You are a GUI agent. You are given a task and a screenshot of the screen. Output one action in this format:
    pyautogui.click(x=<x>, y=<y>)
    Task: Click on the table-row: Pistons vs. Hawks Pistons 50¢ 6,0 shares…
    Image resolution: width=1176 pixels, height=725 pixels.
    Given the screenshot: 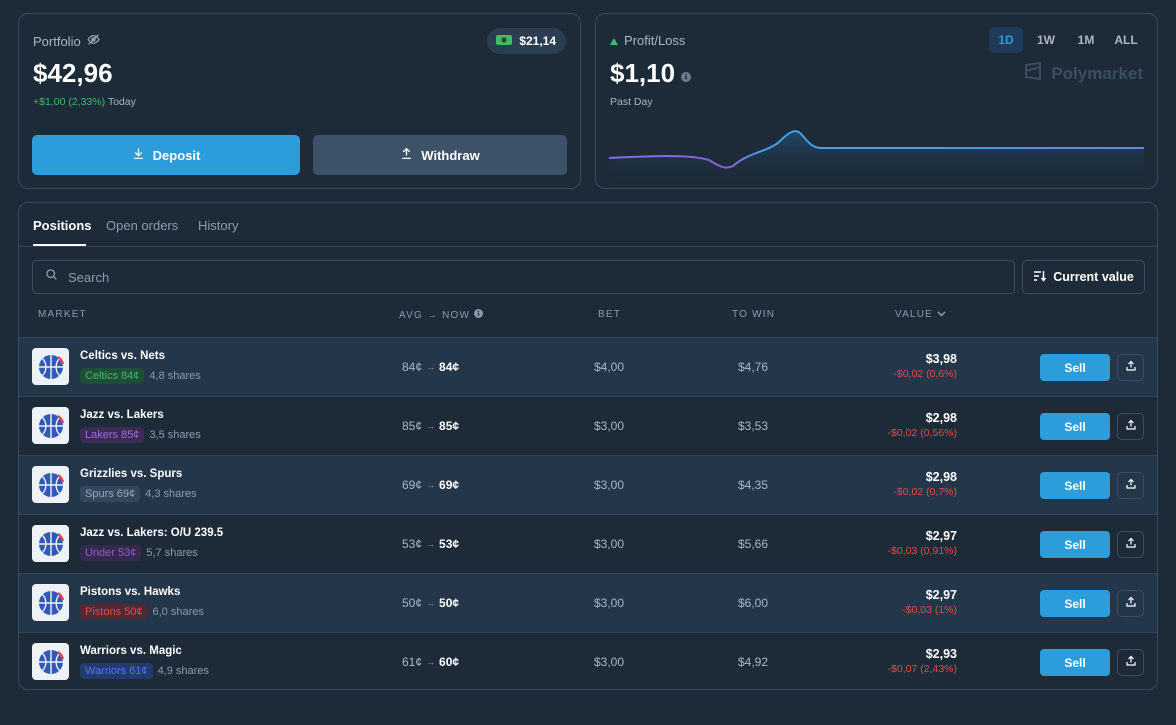 What is the action you would take?
    pyautogui.click(x=588, y=603)
    